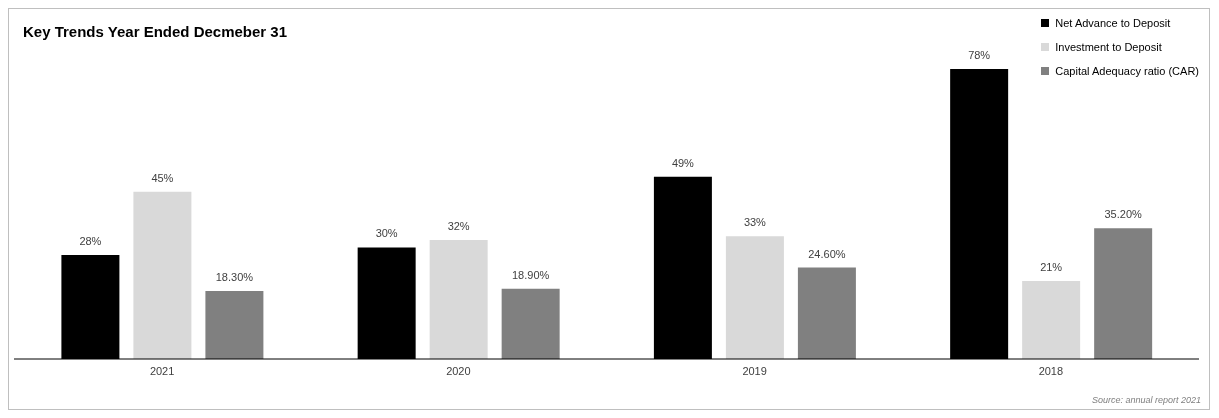  What do you see at coordinates (1146, 400) in the screenshot?
I see `source-note: Source: annual report 2021` at bounding box center [1146, 400].